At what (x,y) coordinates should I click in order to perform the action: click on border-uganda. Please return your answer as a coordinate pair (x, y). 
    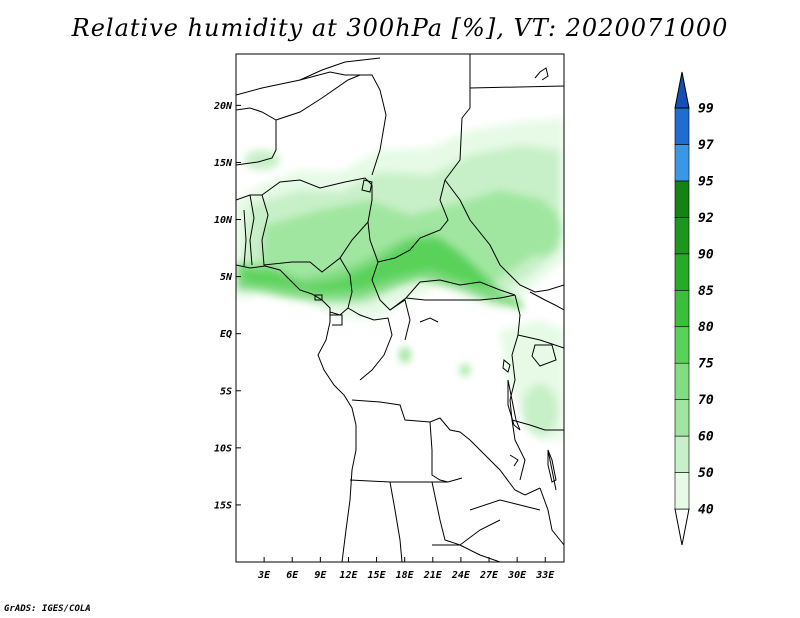
    Looking at the image, I should click on (540, 341).